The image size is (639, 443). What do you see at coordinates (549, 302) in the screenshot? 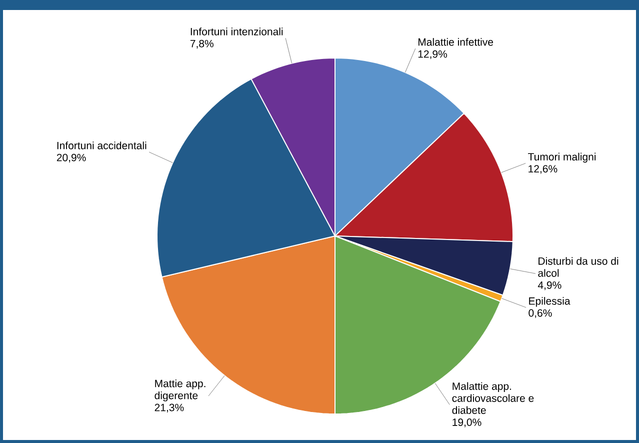
I see `slice-label: Epilessia` at bounding box center [549, 302].